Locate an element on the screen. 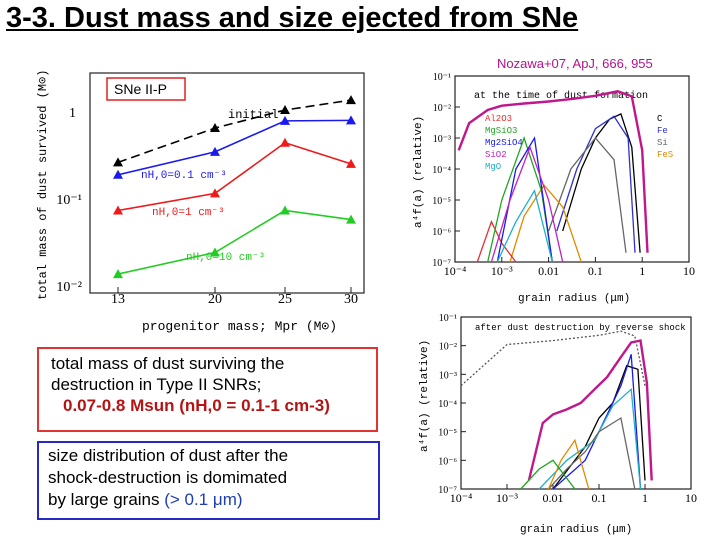 Image resolution: width=720 pixels, height=540 pixels. top-series-sio2 is located at coordinates (527, 204).